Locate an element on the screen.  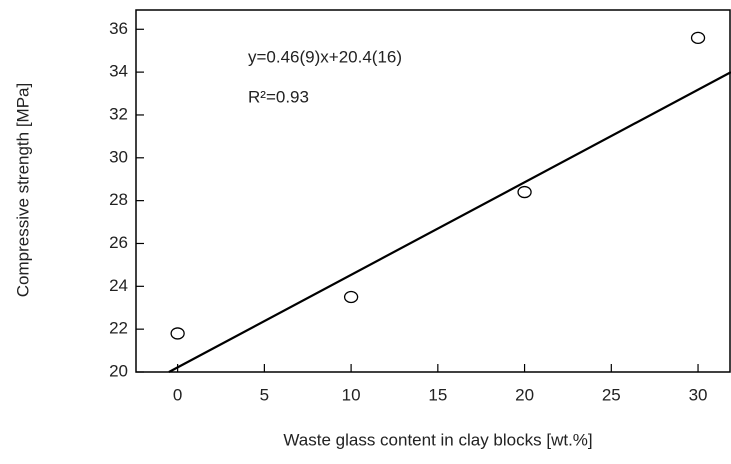
annotation: R²=0.93 is located at coordinates (278, 96).